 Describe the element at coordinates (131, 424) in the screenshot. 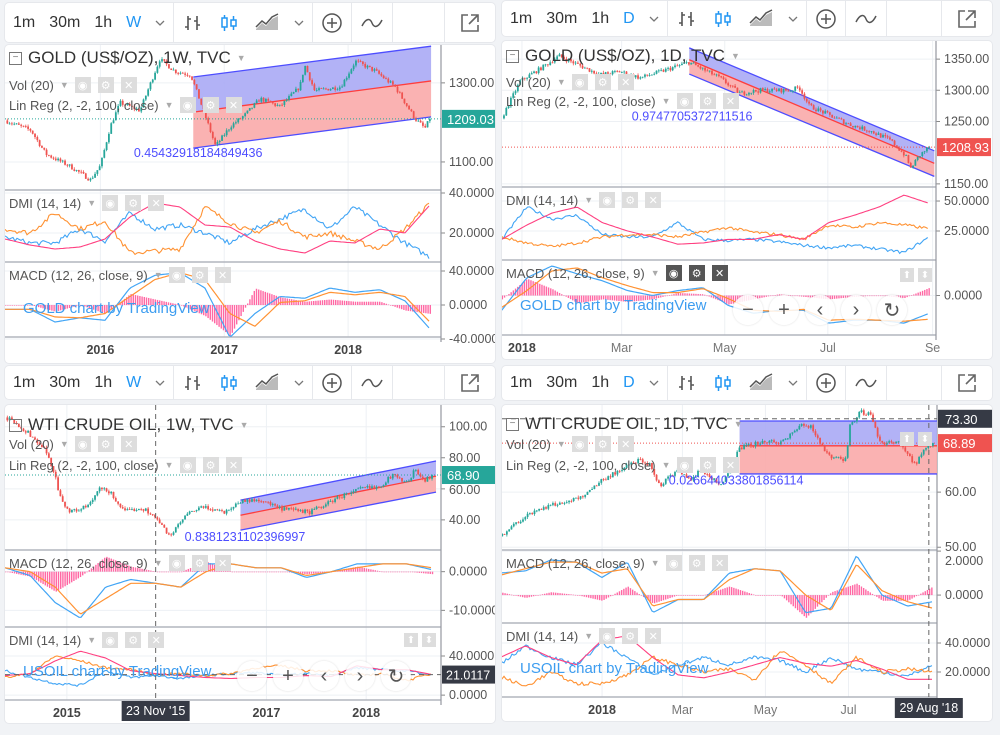

I see `symbol-title: WTI CRUDE OIL, 1W, TVC` at that location.